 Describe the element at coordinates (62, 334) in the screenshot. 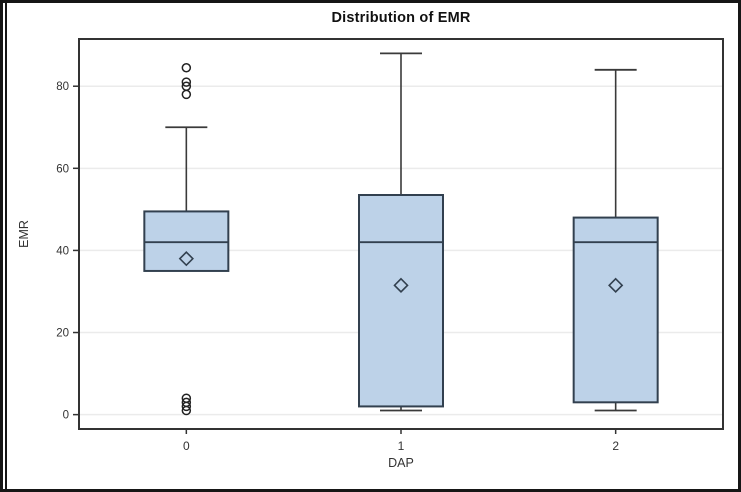

I see `y-tick-label: 20` at that location.